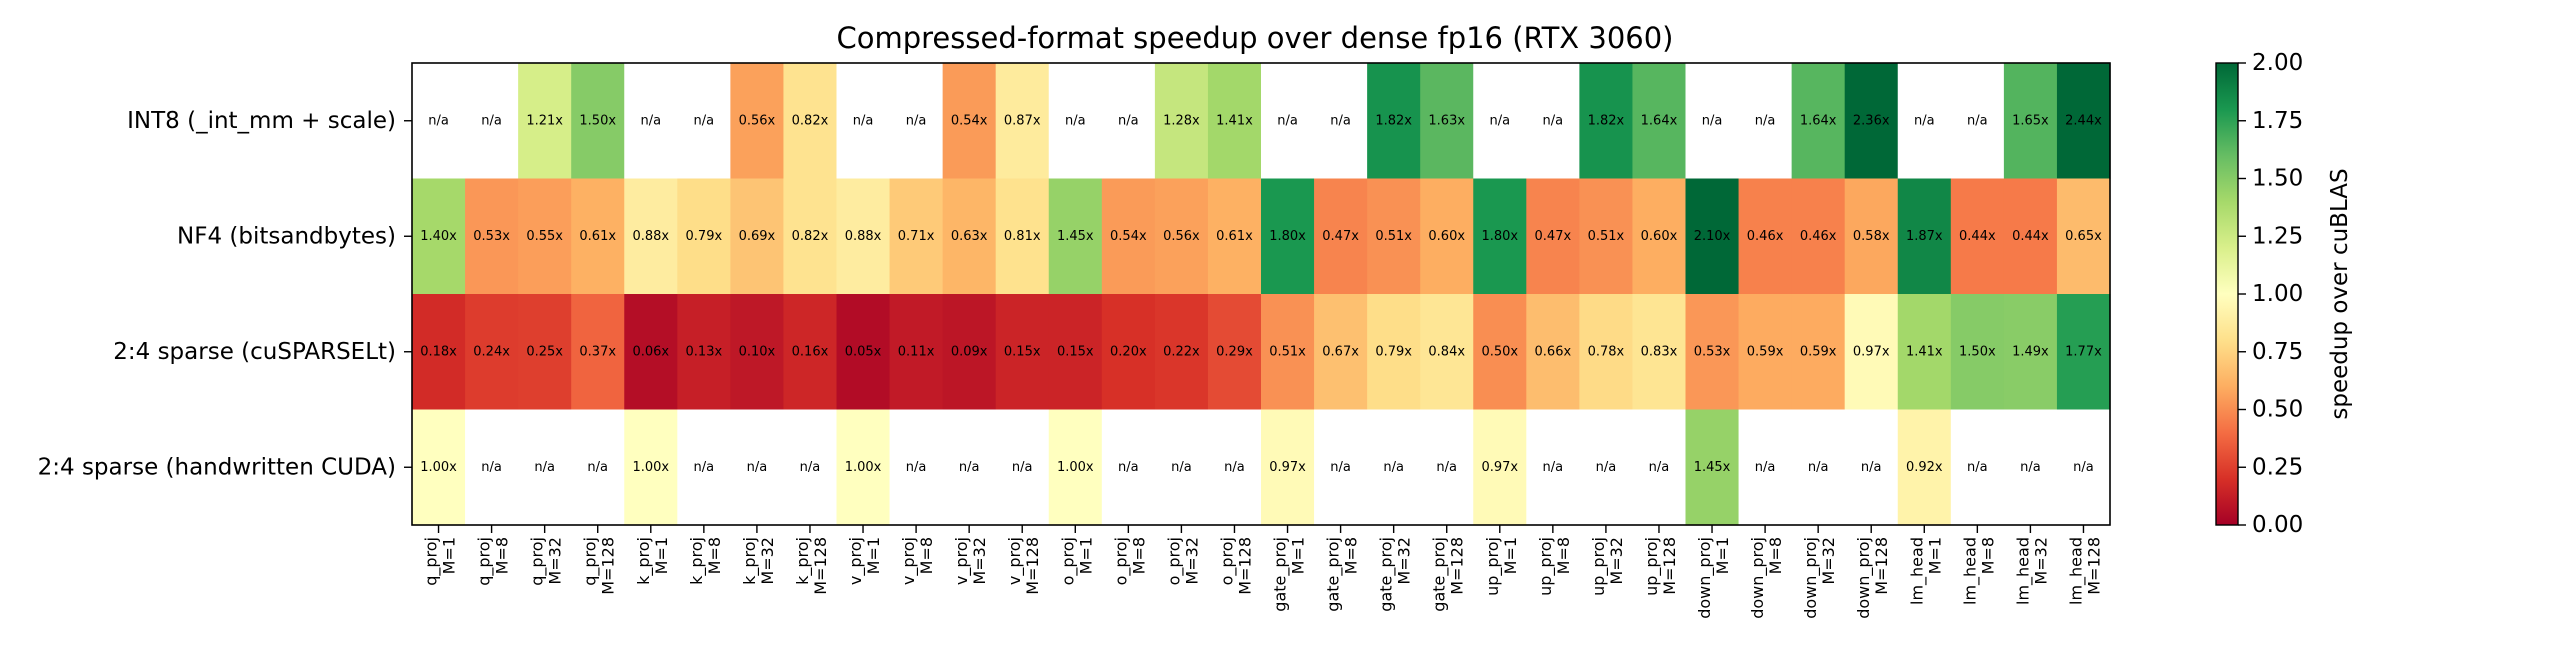  I want to click on cell-value-label: 0.92x, so click(1924, 467).